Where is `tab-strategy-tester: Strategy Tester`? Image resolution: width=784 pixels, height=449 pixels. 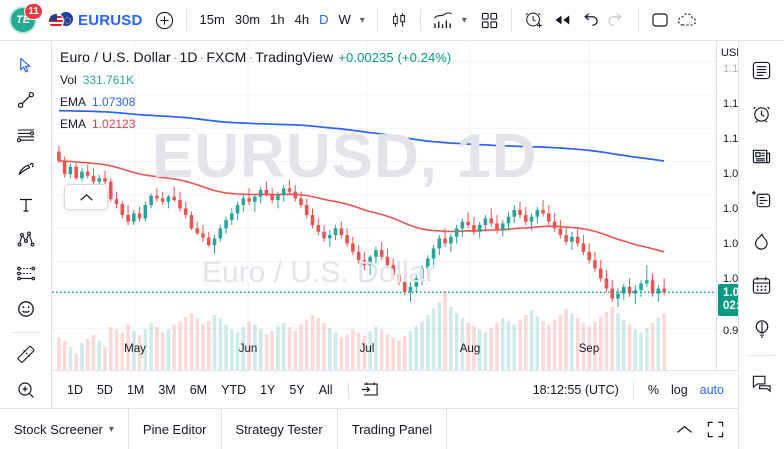 tab-strategy-tester: Strategy Tester is located at coordinates (280, 428).